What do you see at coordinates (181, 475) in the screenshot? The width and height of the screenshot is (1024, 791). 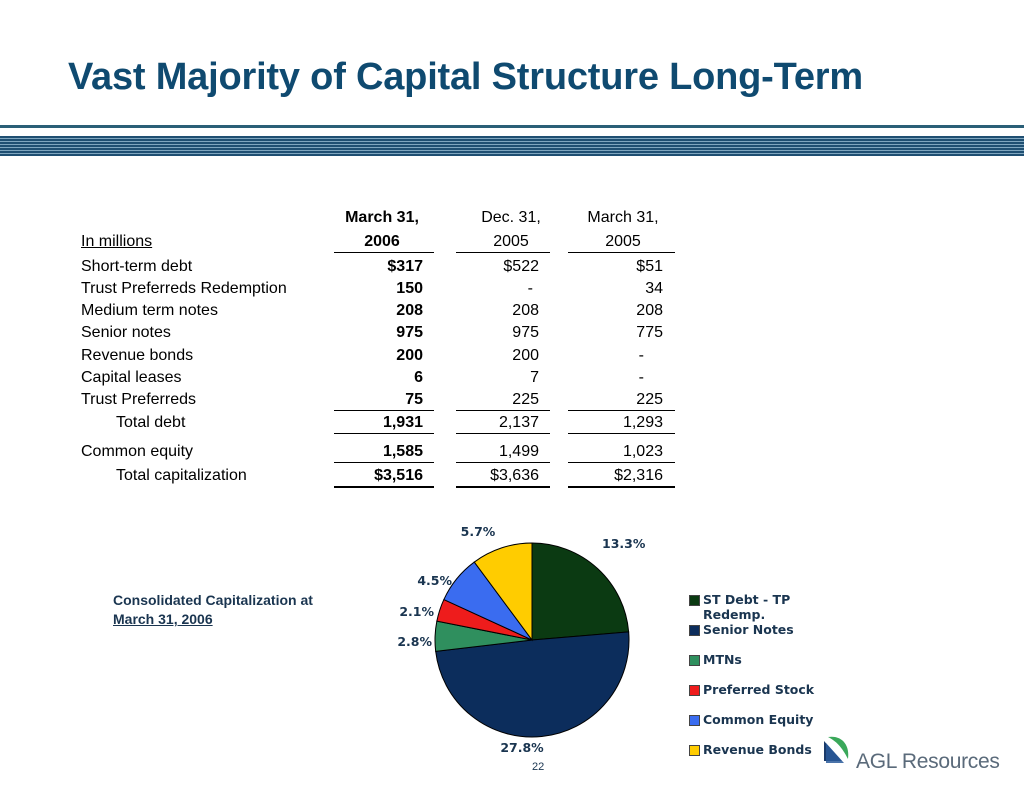 I see `row-label: Total capitalization` at bounding box center [181, 475].